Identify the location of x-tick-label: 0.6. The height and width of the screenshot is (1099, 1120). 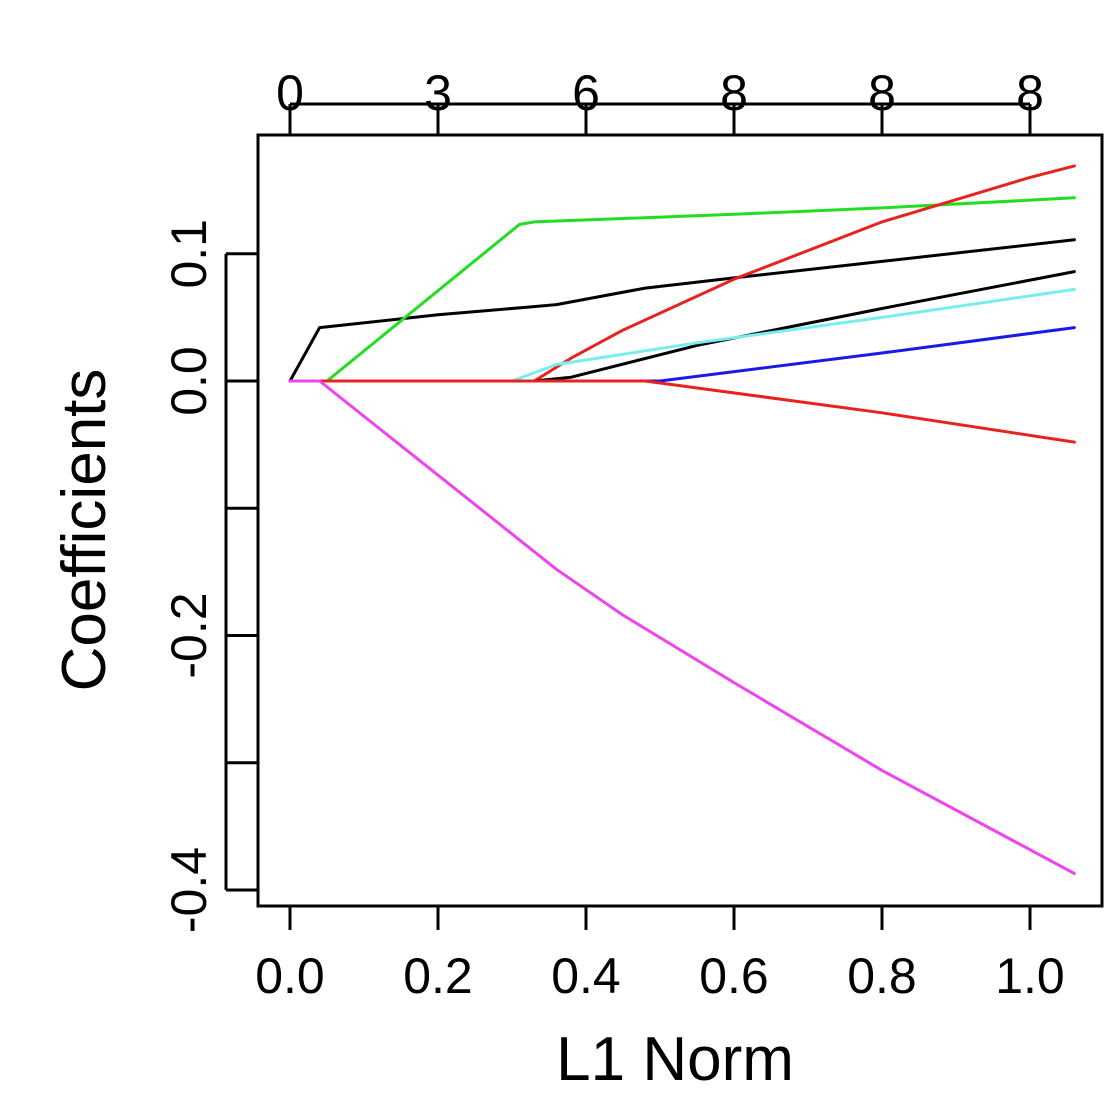
(734, 976).